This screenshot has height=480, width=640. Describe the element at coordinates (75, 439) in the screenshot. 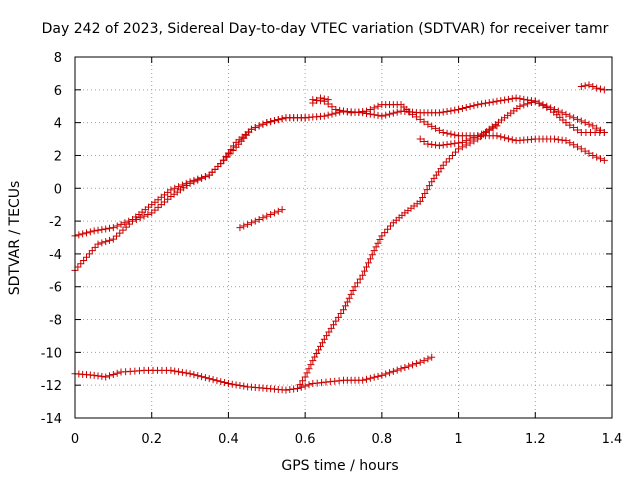

I see `x-tick-label: 0` at that location.